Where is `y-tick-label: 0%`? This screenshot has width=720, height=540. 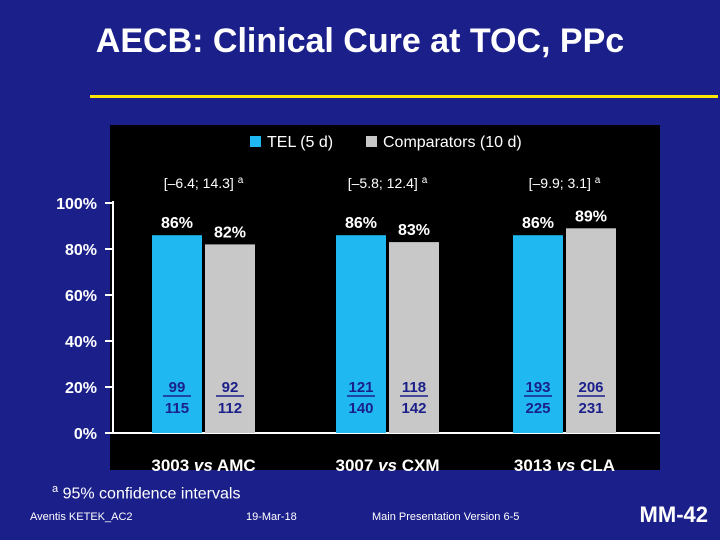
y-tick-label: 0% is located at coordinates (85, 434).